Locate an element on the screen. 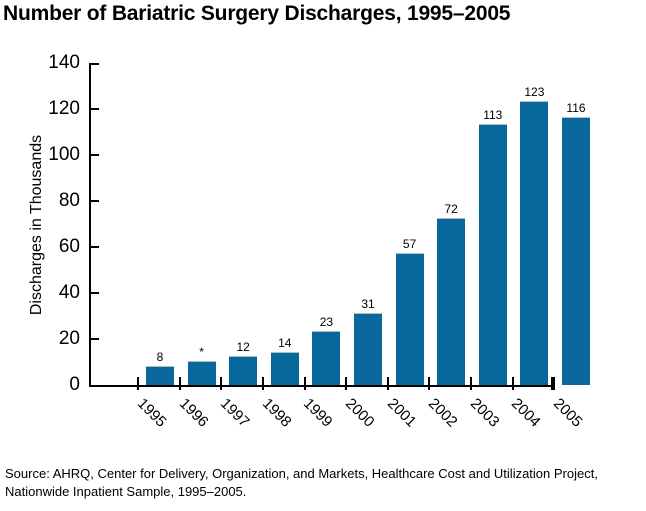  bar-value-2001: 57 is located at coordinates (409, 243).